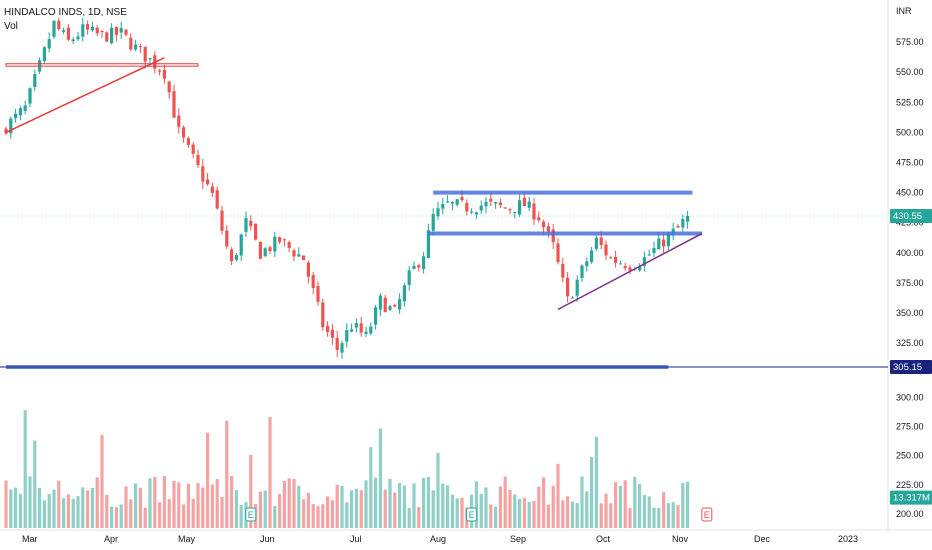 The height and width of the screenshot is (550, 932). I want to click on time-axis: Mar Apr May Jun Jul Aug Sep Oct Nov Dec 2023, so click(440, 539).